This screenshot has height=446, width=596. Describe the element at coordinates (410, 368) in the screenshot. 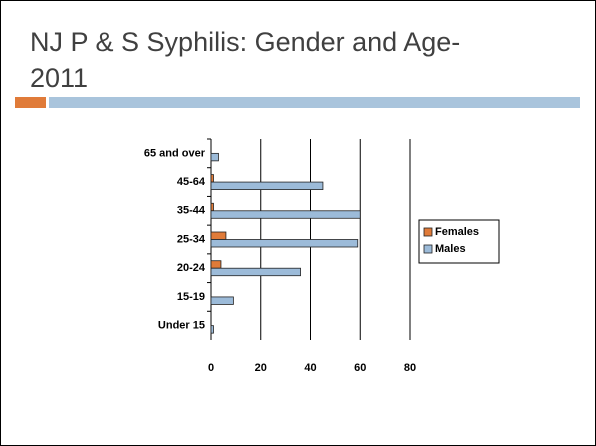

I see `x-tick-label: 80` at that location.